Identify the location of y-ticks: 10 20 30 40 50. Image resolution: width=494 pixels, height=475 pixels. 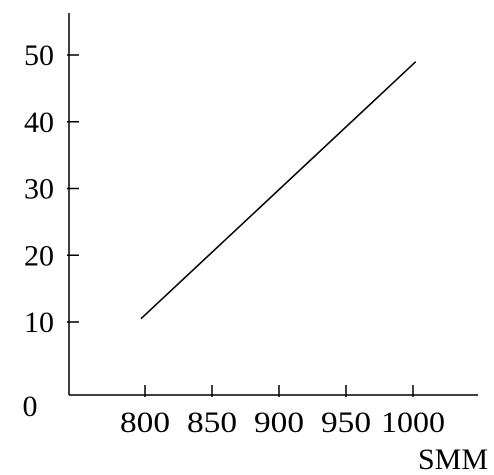
(51, 189).